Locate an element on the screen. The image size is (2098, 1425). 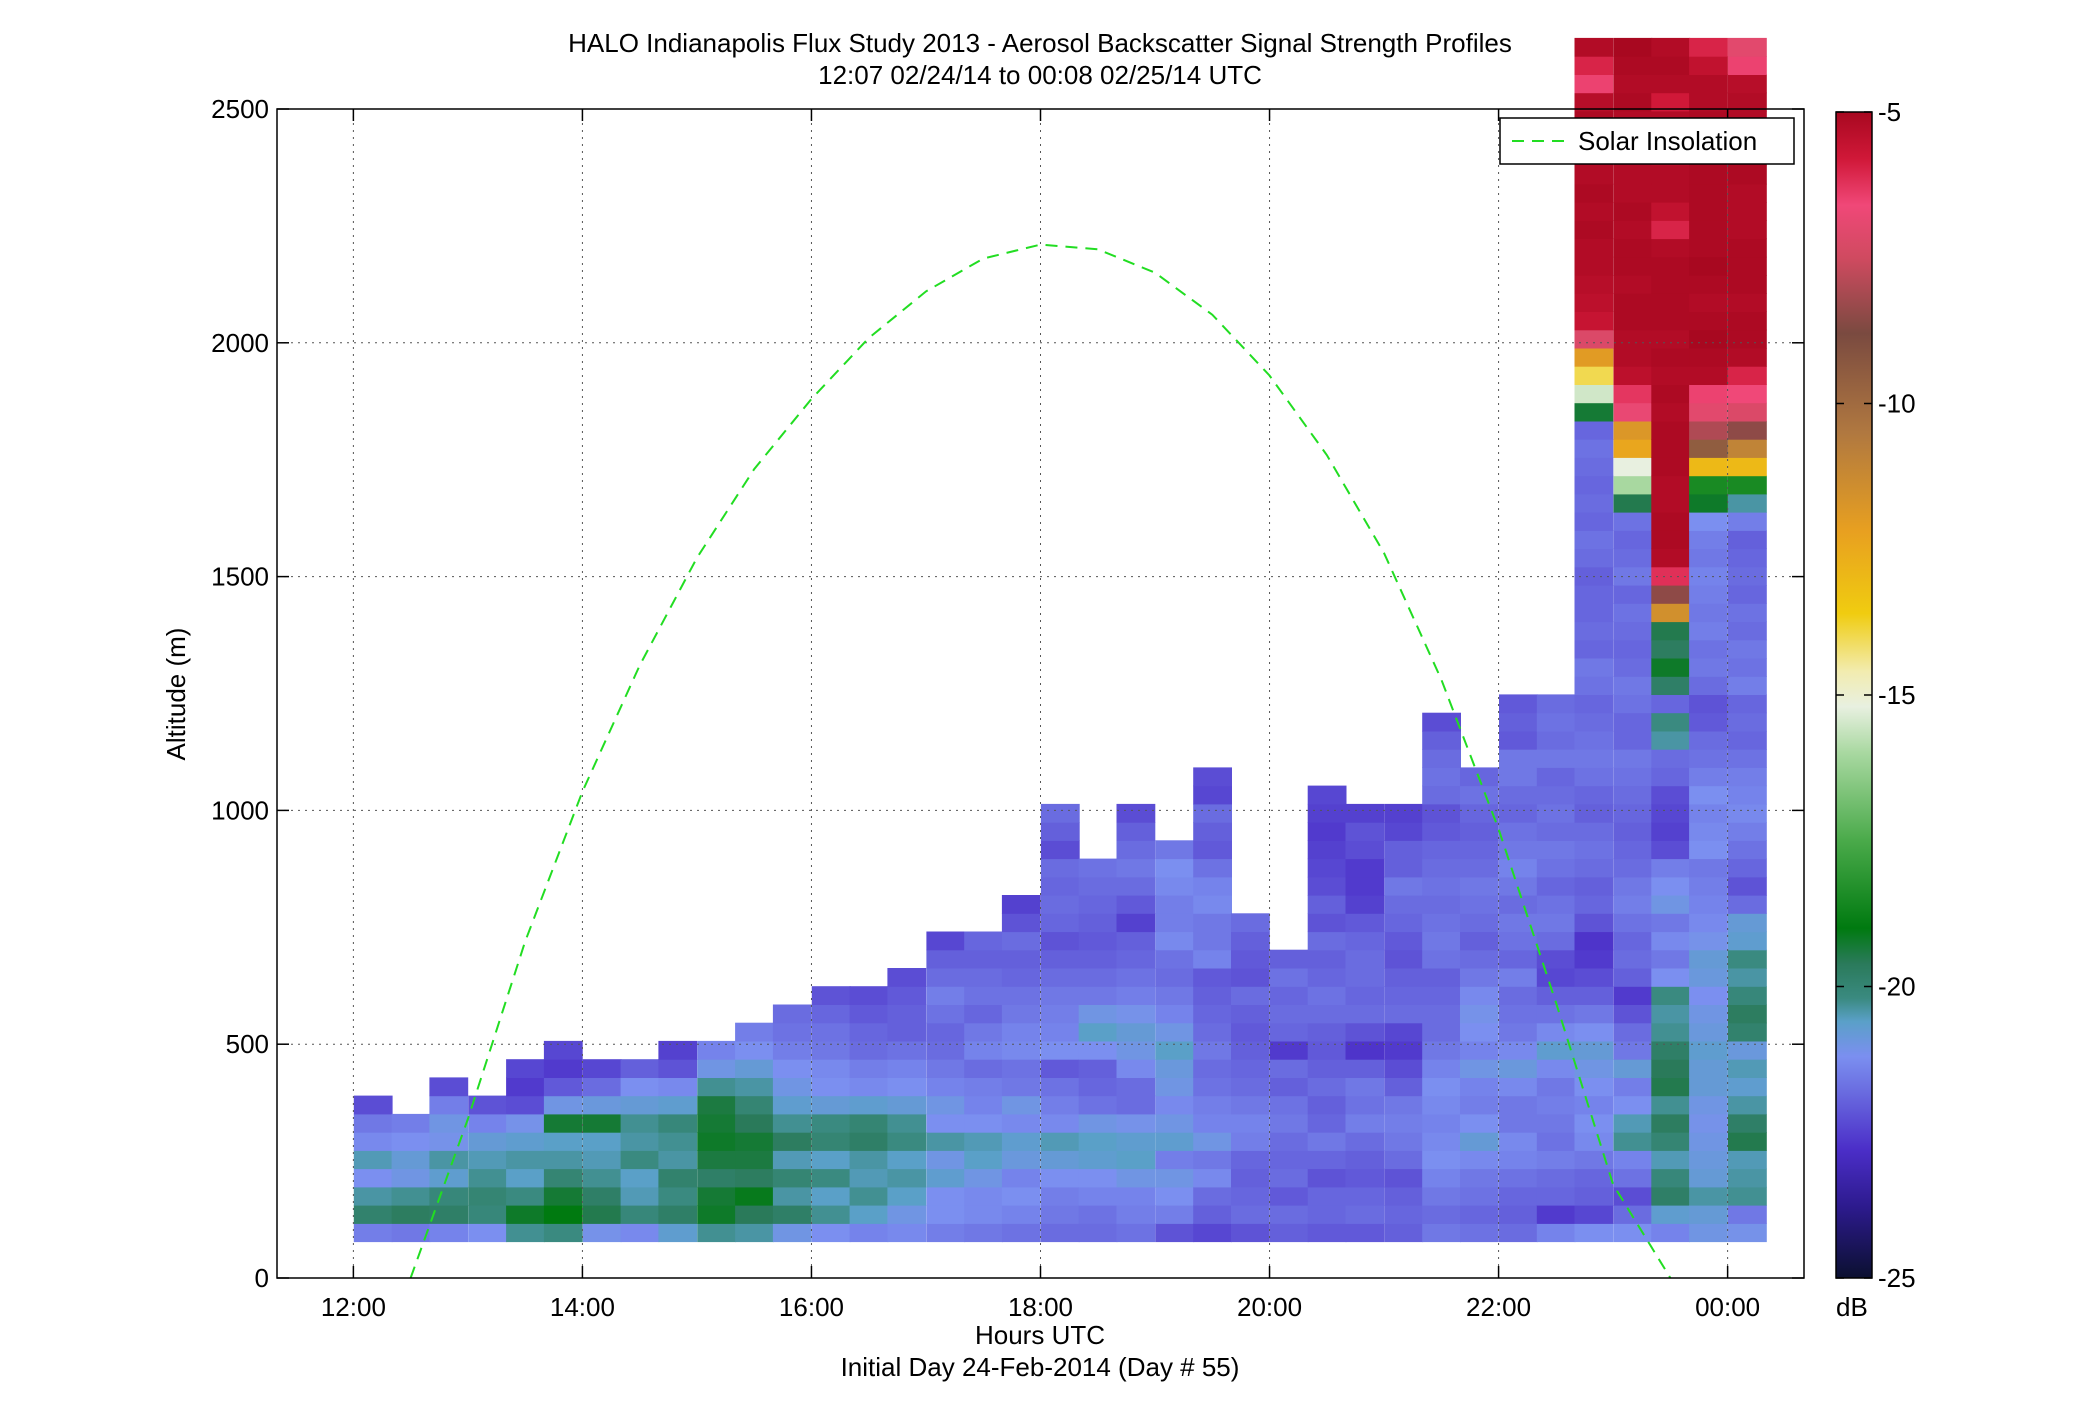
colorbar: -5 -10 -15 -20 -25 dB is located at coordinates (1875, 709).